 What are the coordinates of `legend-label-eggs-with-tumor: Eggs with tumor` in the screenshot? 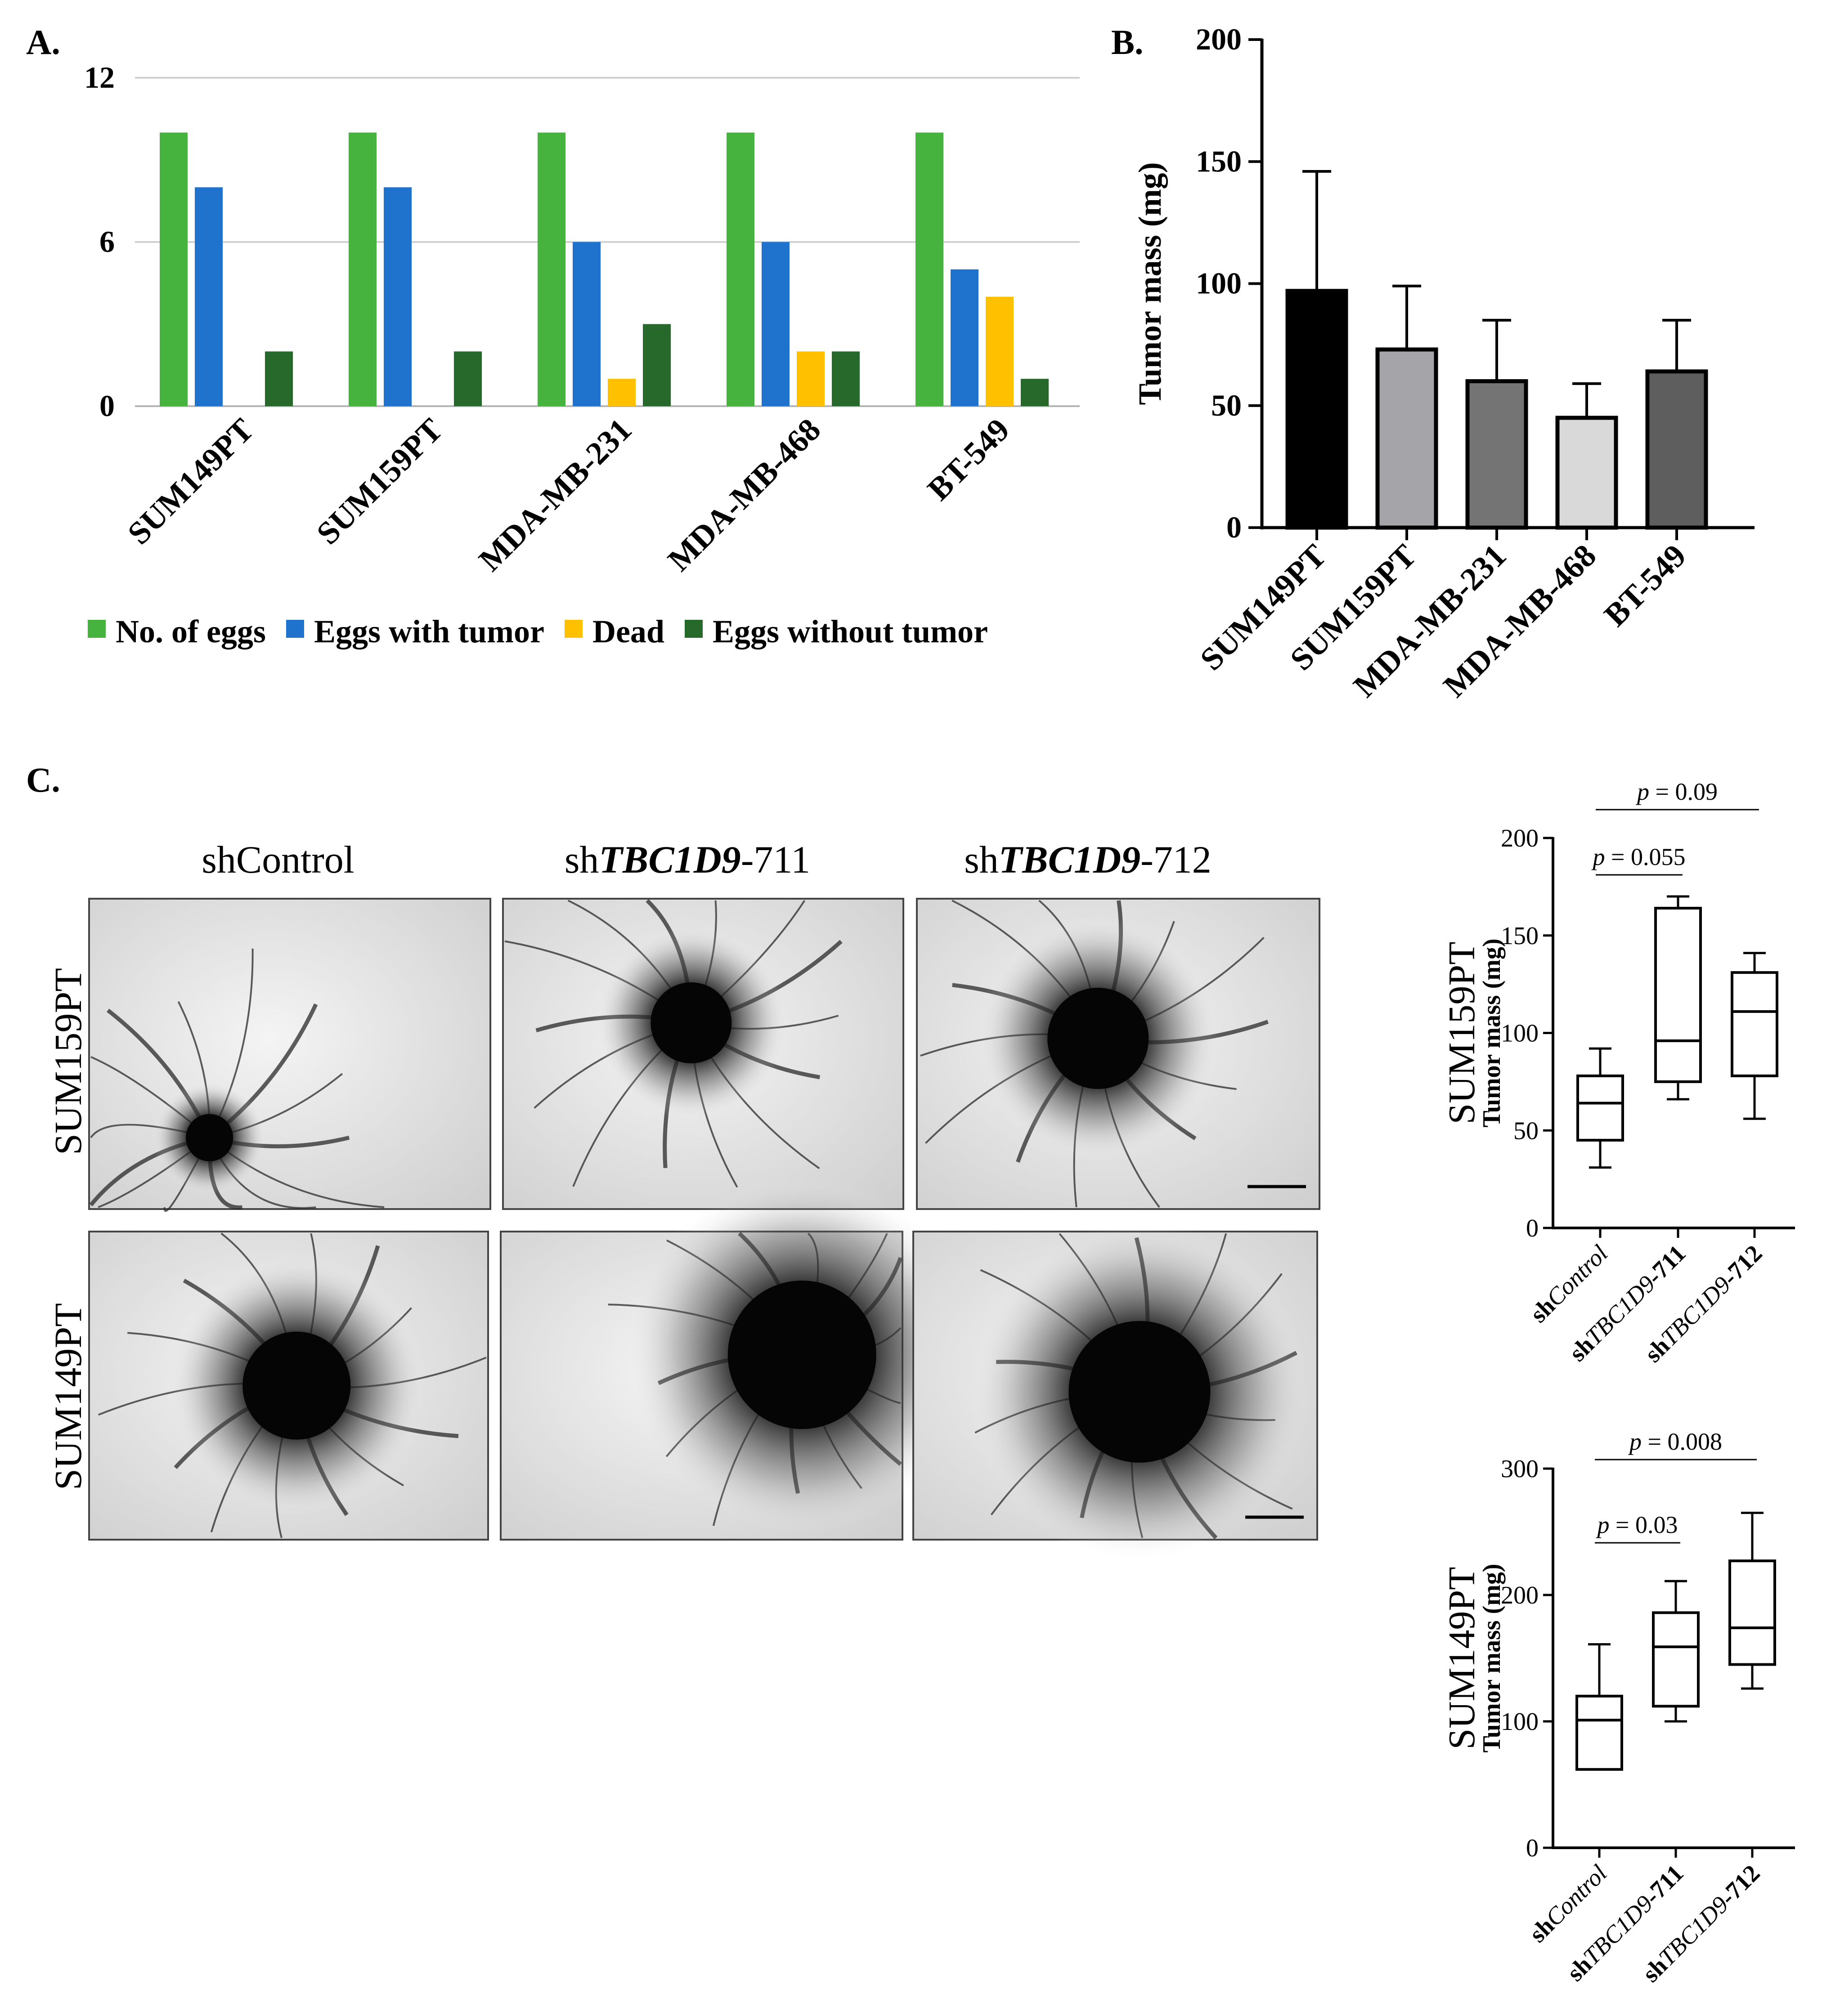 It's located at (429, 632).